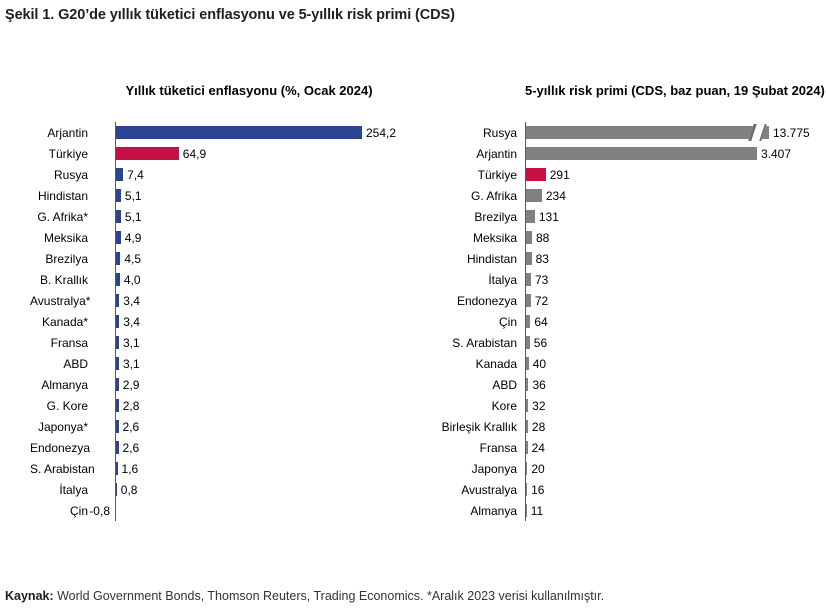 The width and height of the screenshot is (826, 610). I want to click on category-label: Almanya, so click(64, 384).